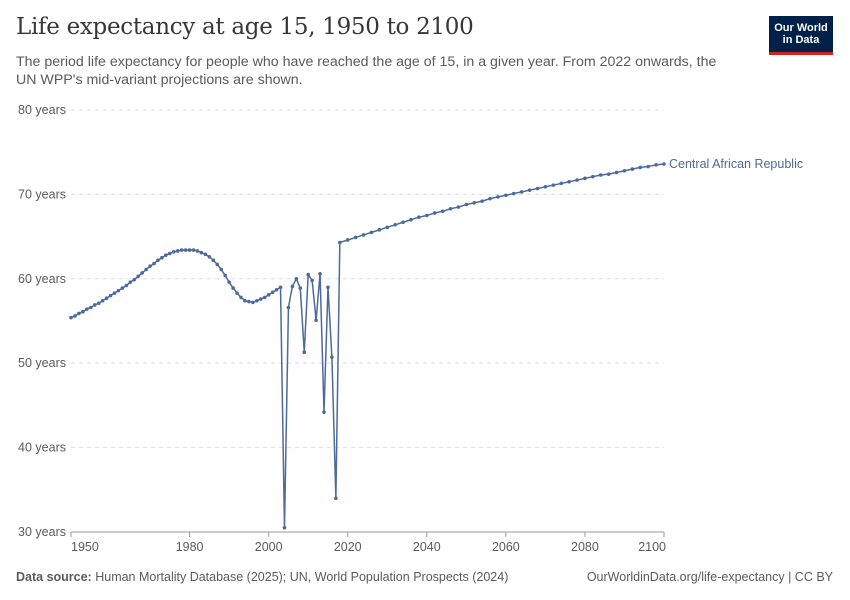  What do you see at coordinates (801, 35) in the screenshot?
I see `owid-logo: Our World in Data` at bounding box center [801, 35].